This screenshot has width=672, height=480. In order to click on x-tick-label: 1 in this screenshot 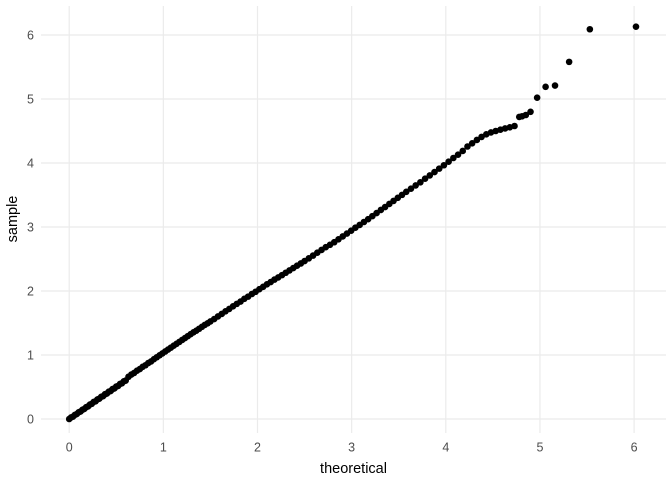, I will do `click(163, 448)`.